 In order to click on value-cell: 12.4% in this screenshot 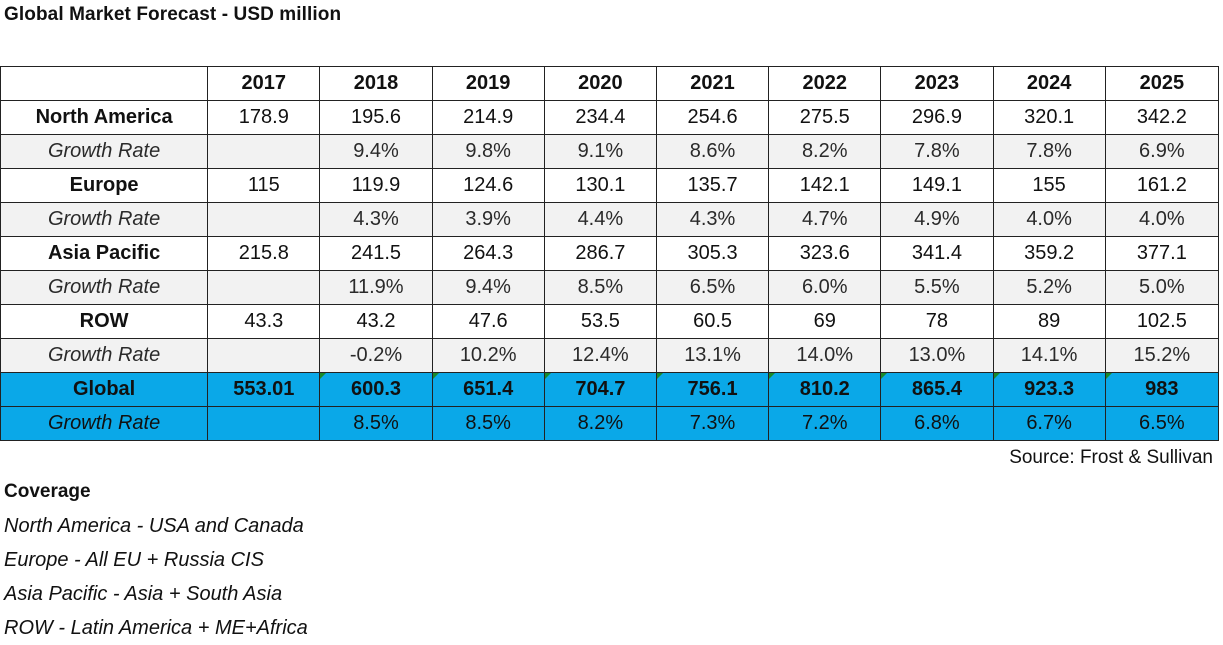, I will do `click(600, 355)`.